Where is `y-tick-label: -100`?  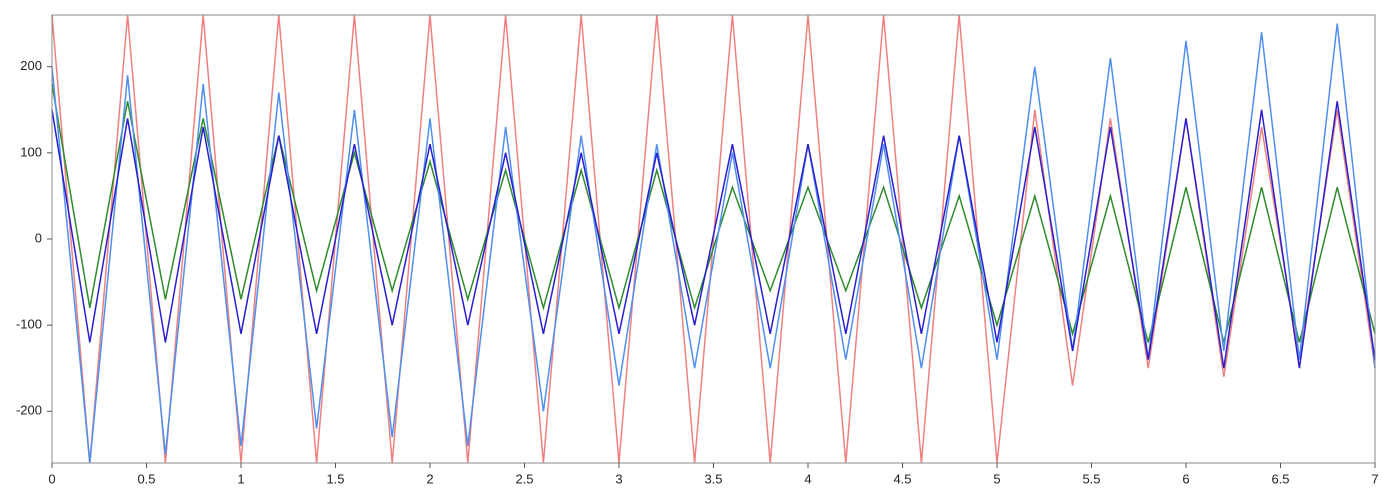
y-tick-label: -100 is located at coordinates (29, 324).